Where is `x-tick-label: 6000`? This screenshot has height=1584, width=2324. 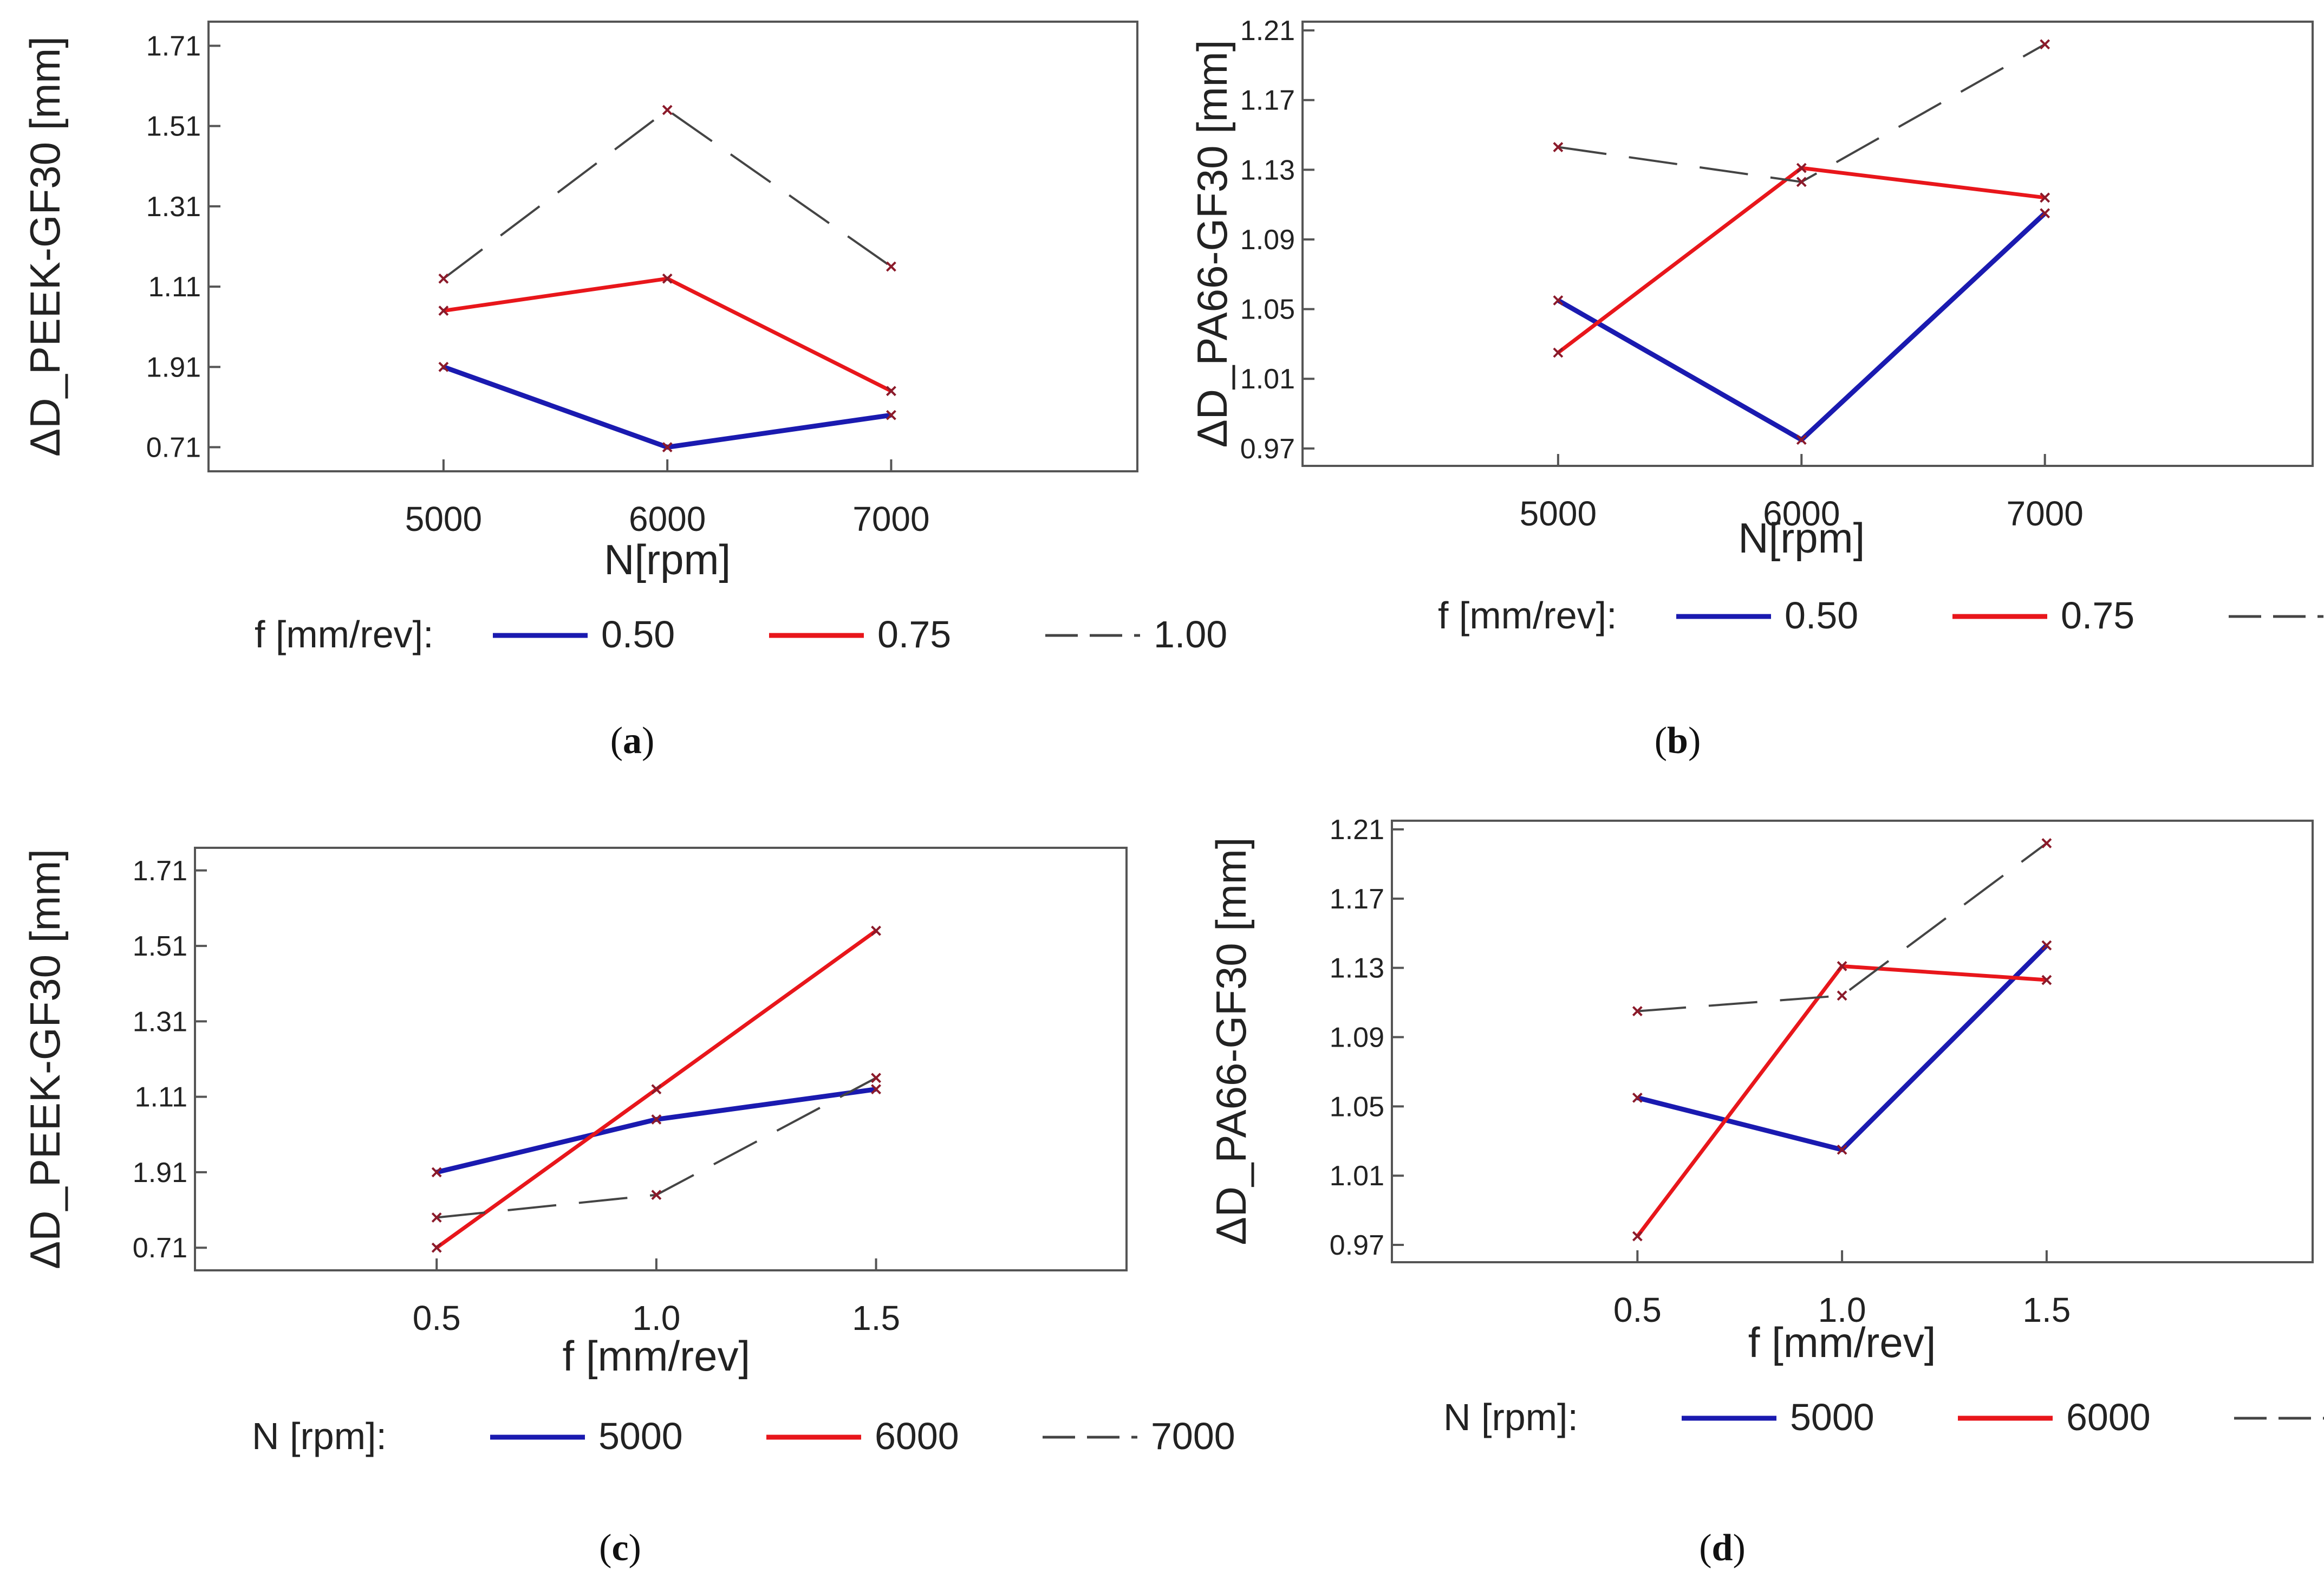
x-tick-label: 6000 is located at coordinates (1802, 513).